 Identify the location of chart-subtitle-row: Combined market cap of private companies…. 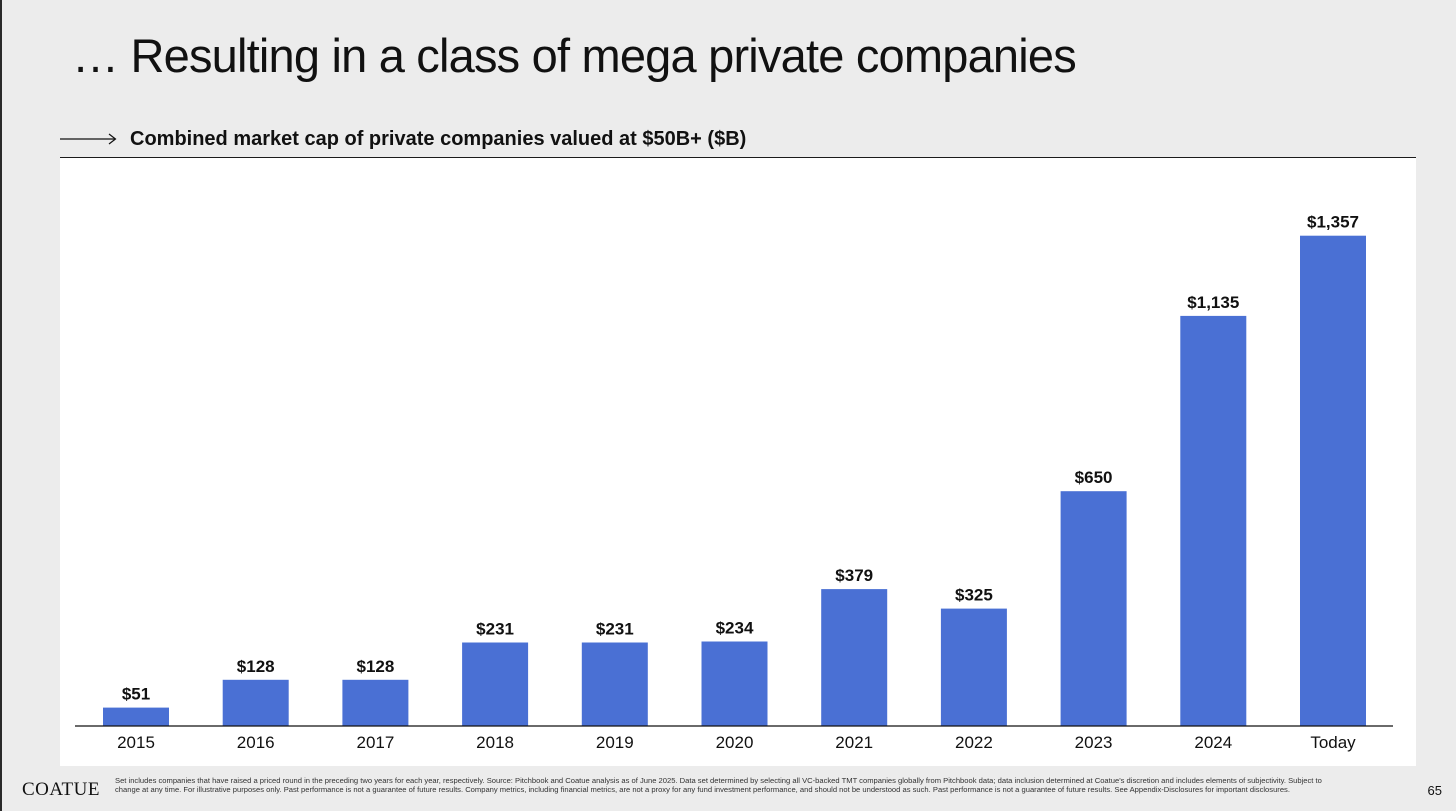
(403, 139).